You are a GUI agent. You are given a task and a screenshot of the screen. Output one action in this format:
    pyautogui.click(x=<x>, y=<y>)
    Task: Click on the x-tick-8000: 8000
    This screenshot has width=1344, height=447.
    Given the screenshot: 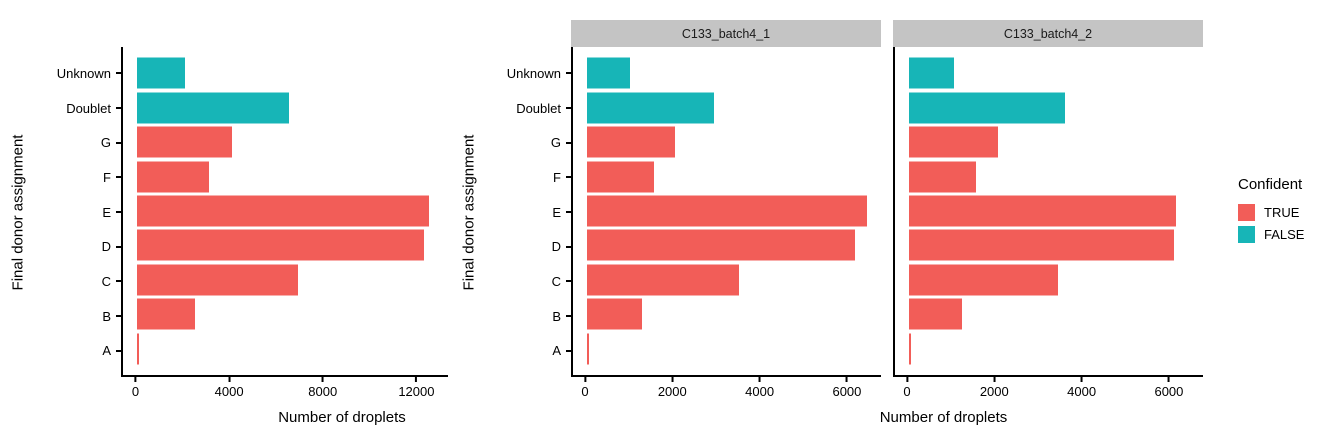 What is the action you would take?
    pyautogui.click(x=322, y=388)
    